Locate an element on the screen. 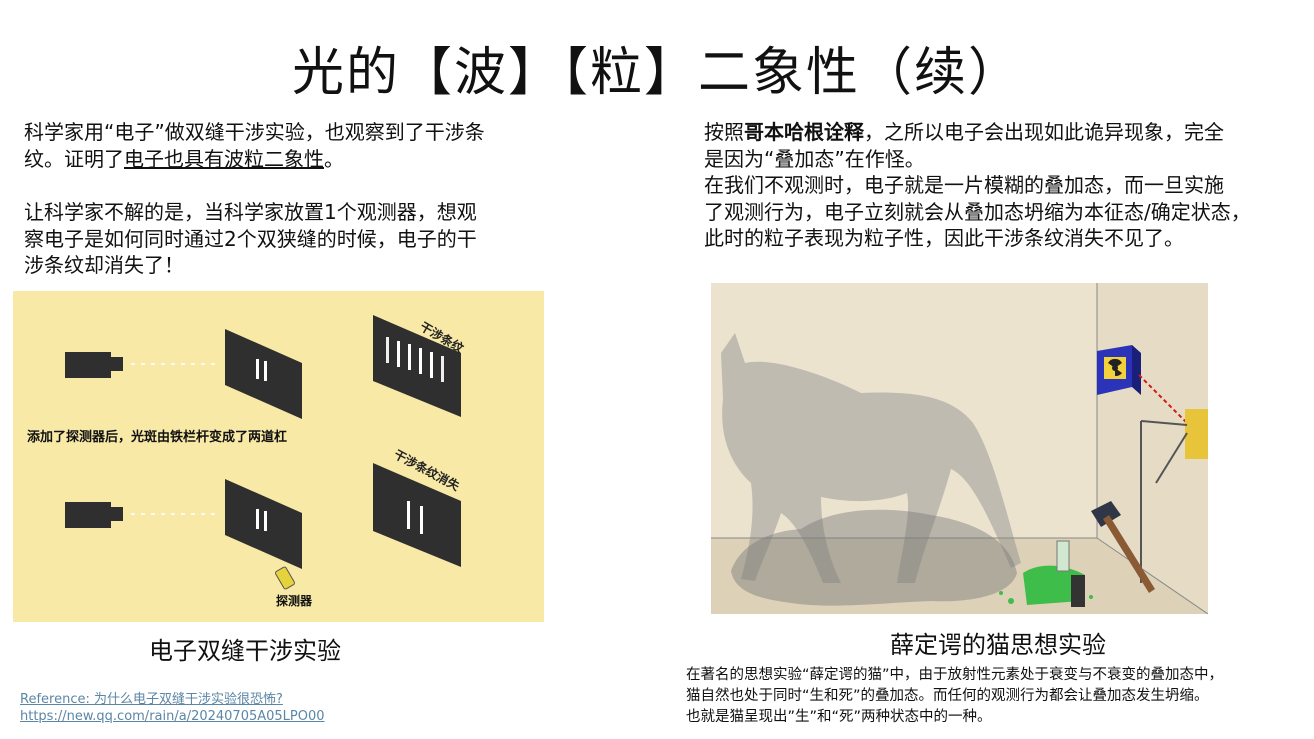 The height and width of the screenshot is (739, 1314). wave-particle-duality-text: 电子也具有波粒二象性 is located at coordinates (224, 158).